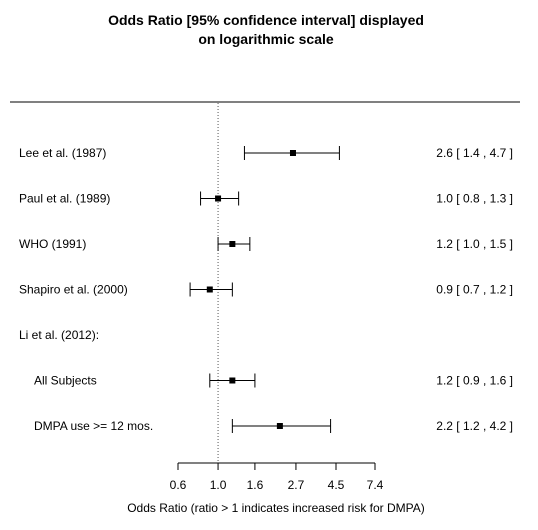 This screenshot has width=538, height=530. Describe the element at coordinates (474, 381) in the screenshot. I see `ci-value-text: 1.2 [ 0.9 , 1.6 ]` at that location.